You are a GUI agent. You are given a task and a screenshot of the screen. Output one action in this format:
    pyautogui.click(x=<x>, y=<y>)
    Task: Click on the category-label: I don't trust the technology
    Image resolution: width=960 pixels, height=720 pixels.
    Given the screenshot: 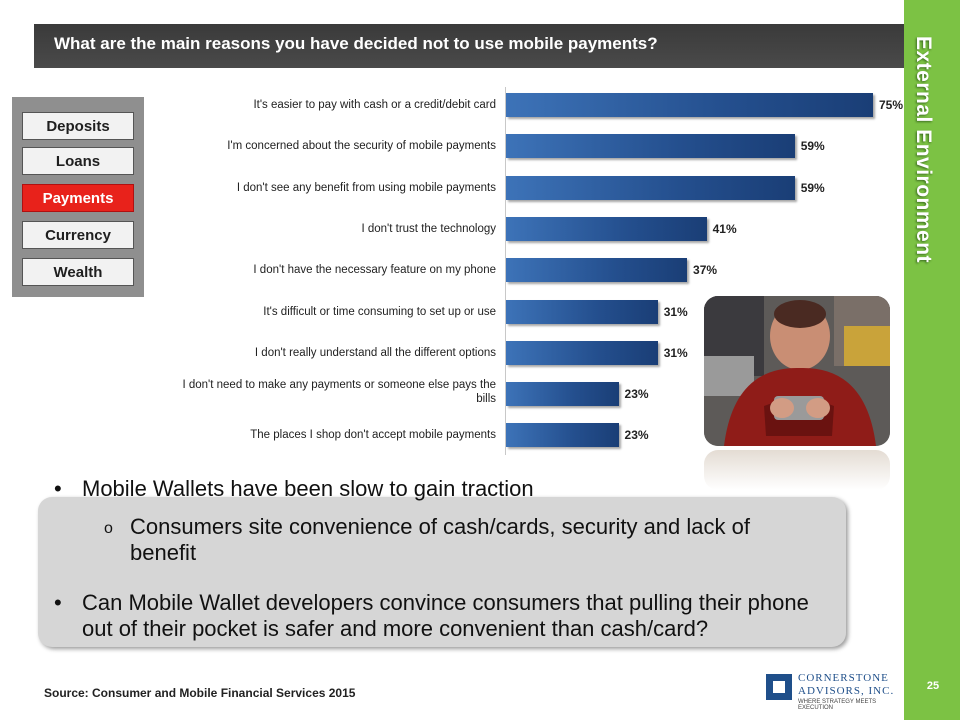 What is the action you would take?
    pyautogui.click(x=428, y=228)
    